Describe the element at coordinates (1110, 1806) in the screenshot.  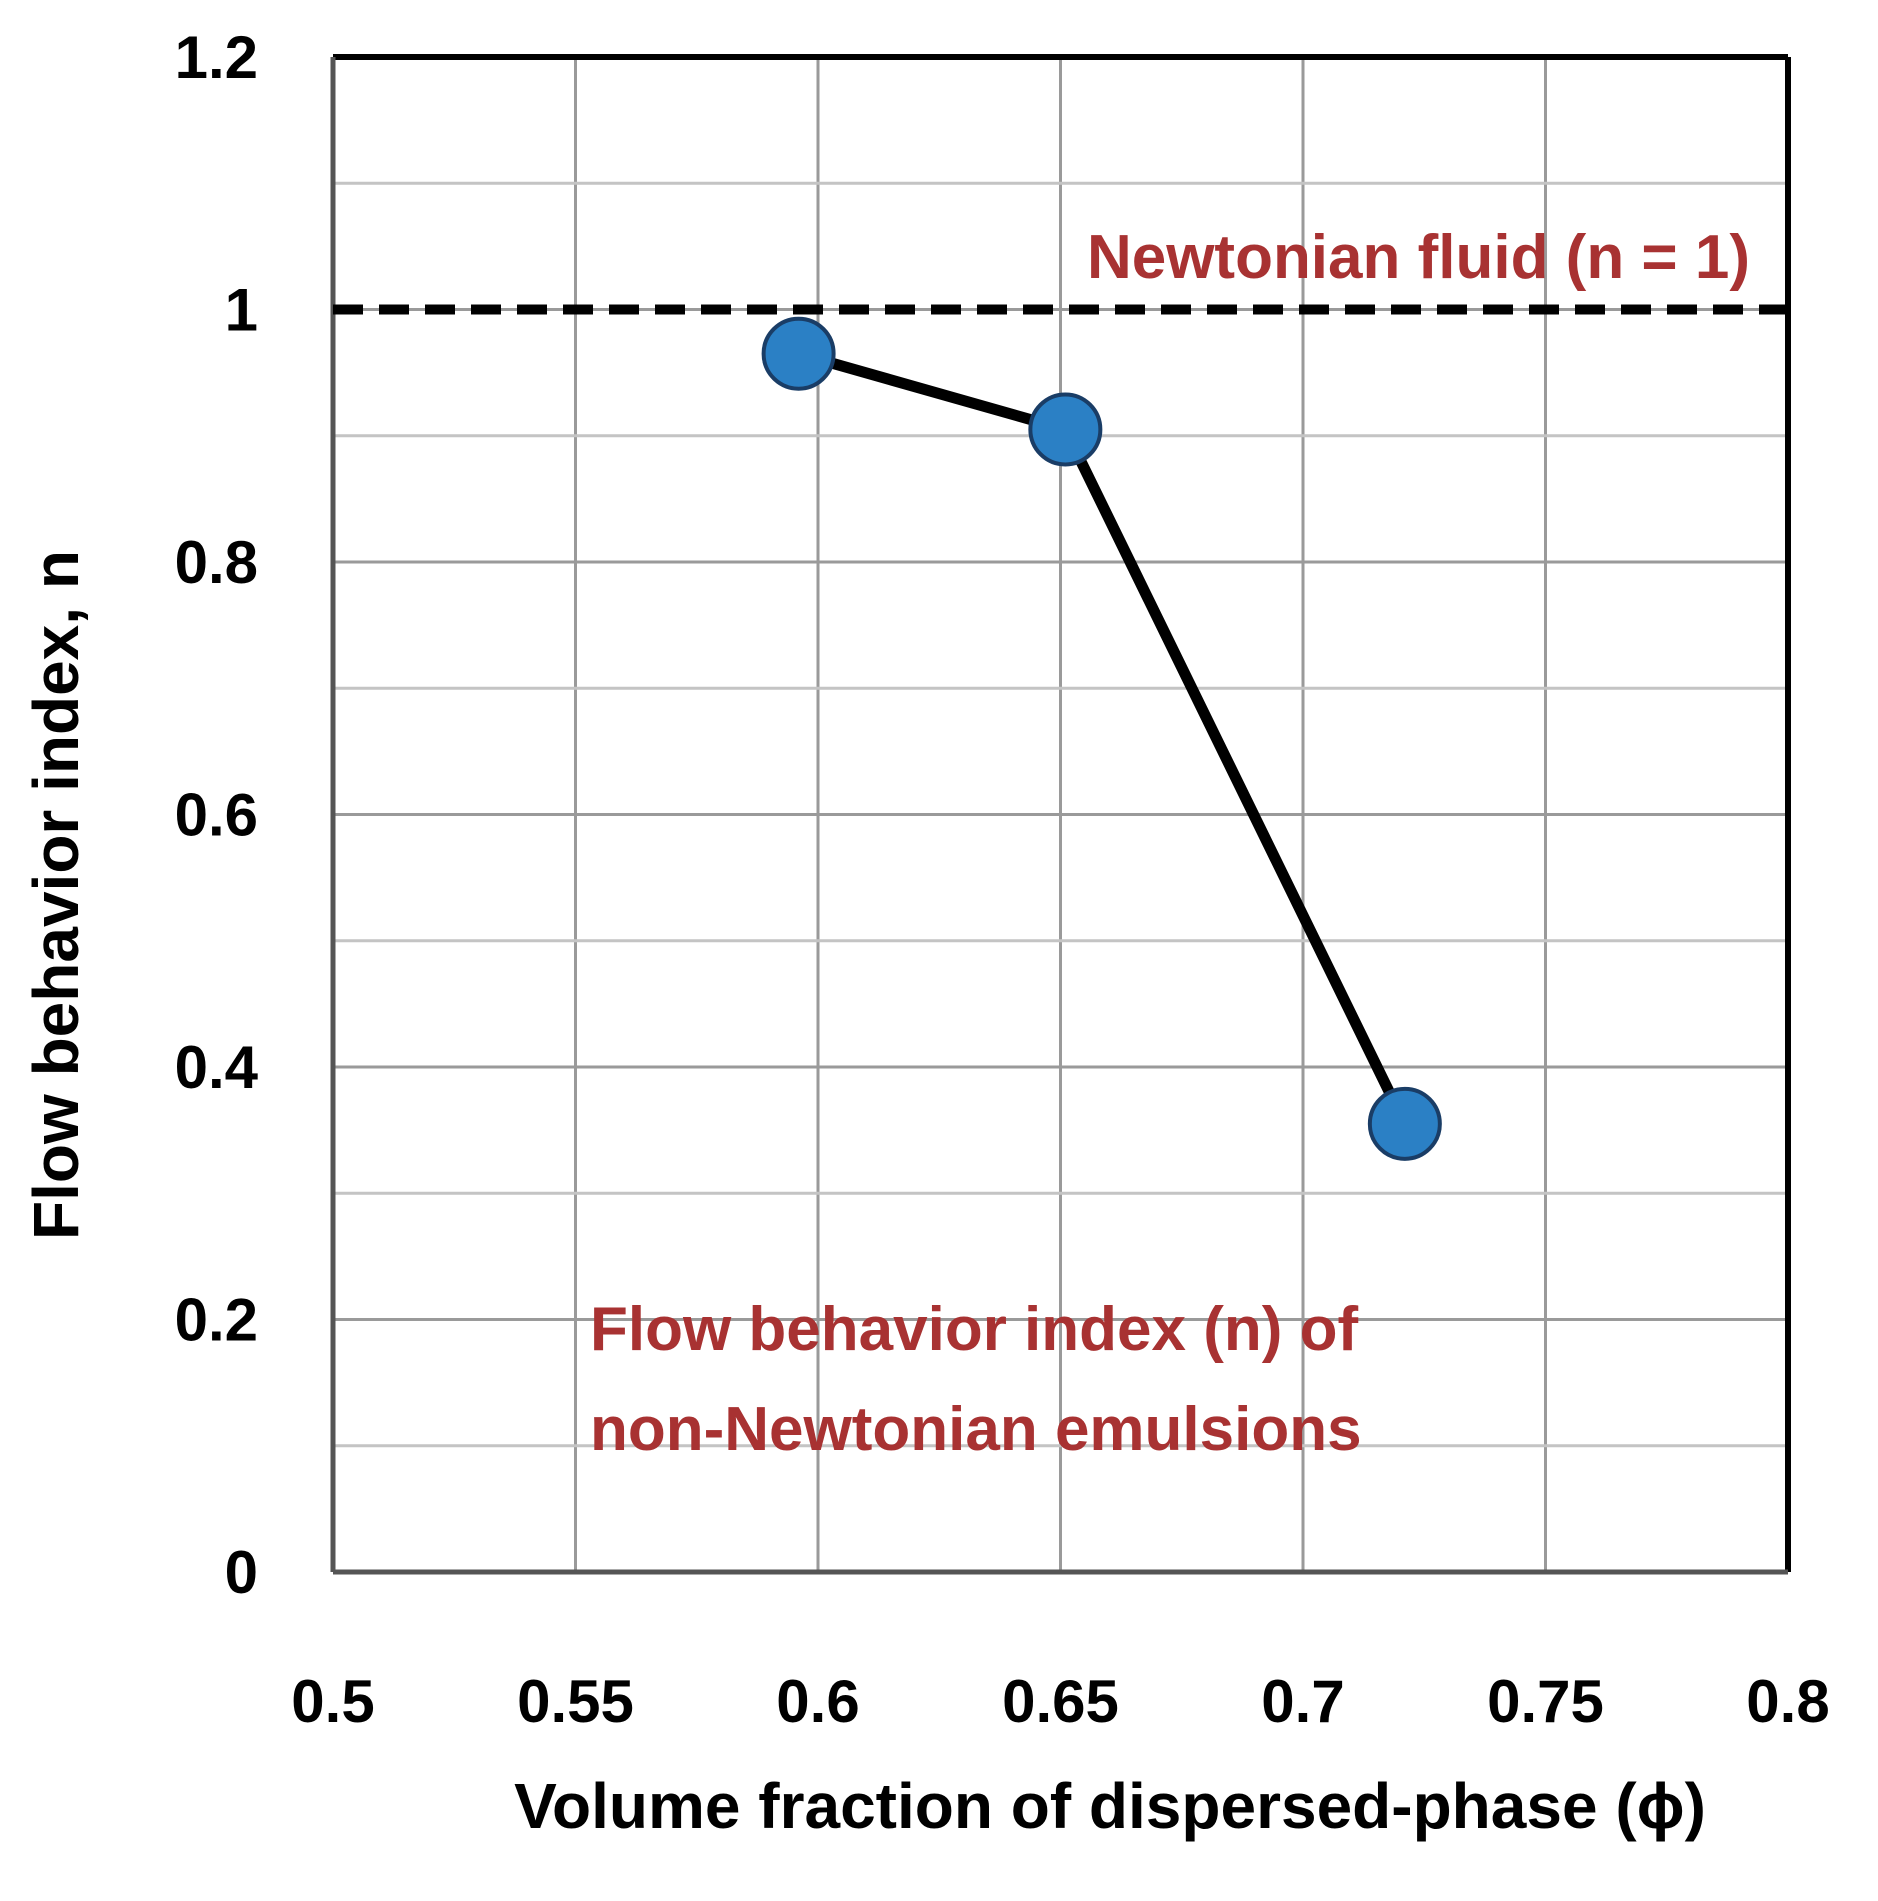
I see `x-axis-title: Volume fraction of dispersed-phase (ϕ)` at that location.